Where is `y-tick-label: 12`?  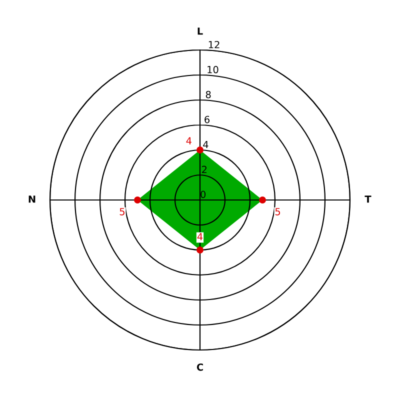
y-tick-label: 12 is located at coordinates (214, 44).